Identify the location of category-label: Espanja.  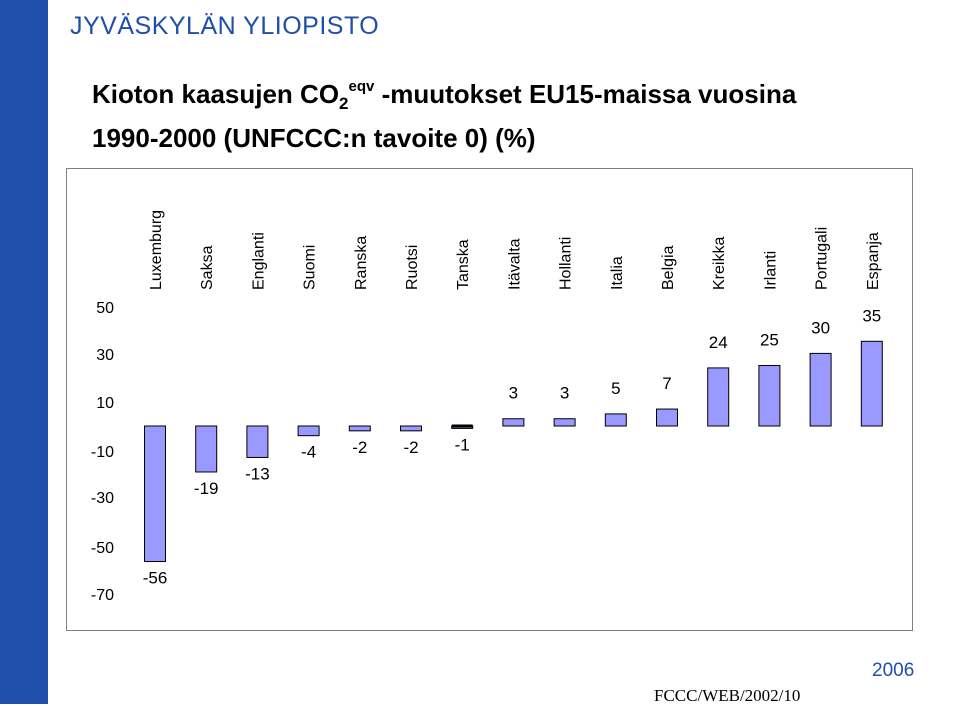
(873, 261).